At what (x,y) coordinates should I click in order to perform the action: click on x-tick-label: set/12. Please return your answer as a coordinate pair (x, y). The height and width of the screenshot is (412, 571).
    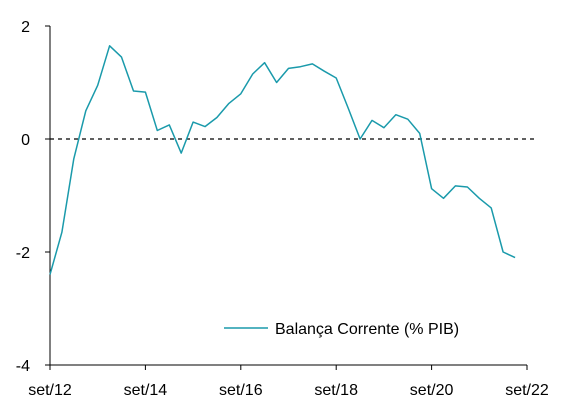
    Looking at the image, I should click on (50, 390).